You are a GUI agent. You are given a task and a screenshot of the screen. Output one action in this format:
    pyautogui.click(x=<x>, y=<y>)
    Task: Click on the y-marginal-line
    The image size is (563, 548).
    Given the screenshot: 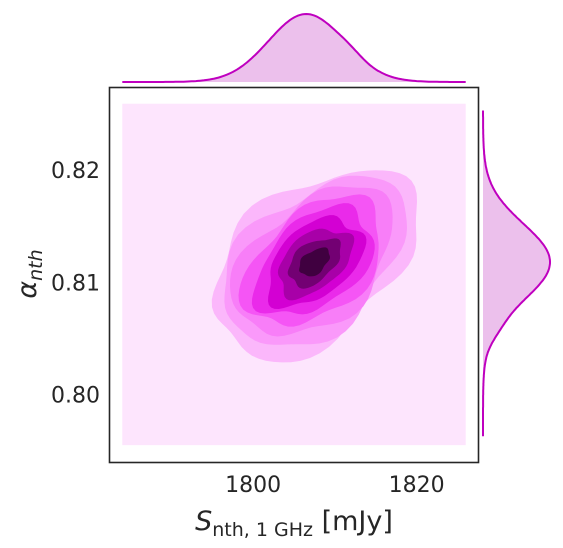 What is the action you would take?
    pyautogui.click(x=516, y=273)
    